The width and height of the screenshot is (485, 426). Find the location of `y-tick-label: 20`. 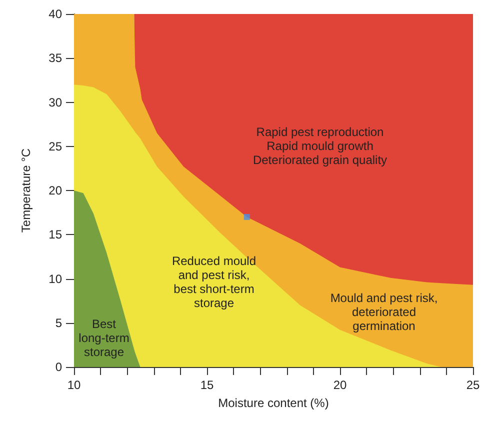

y-tick-label: 20 is located at coordinates (55, 191).